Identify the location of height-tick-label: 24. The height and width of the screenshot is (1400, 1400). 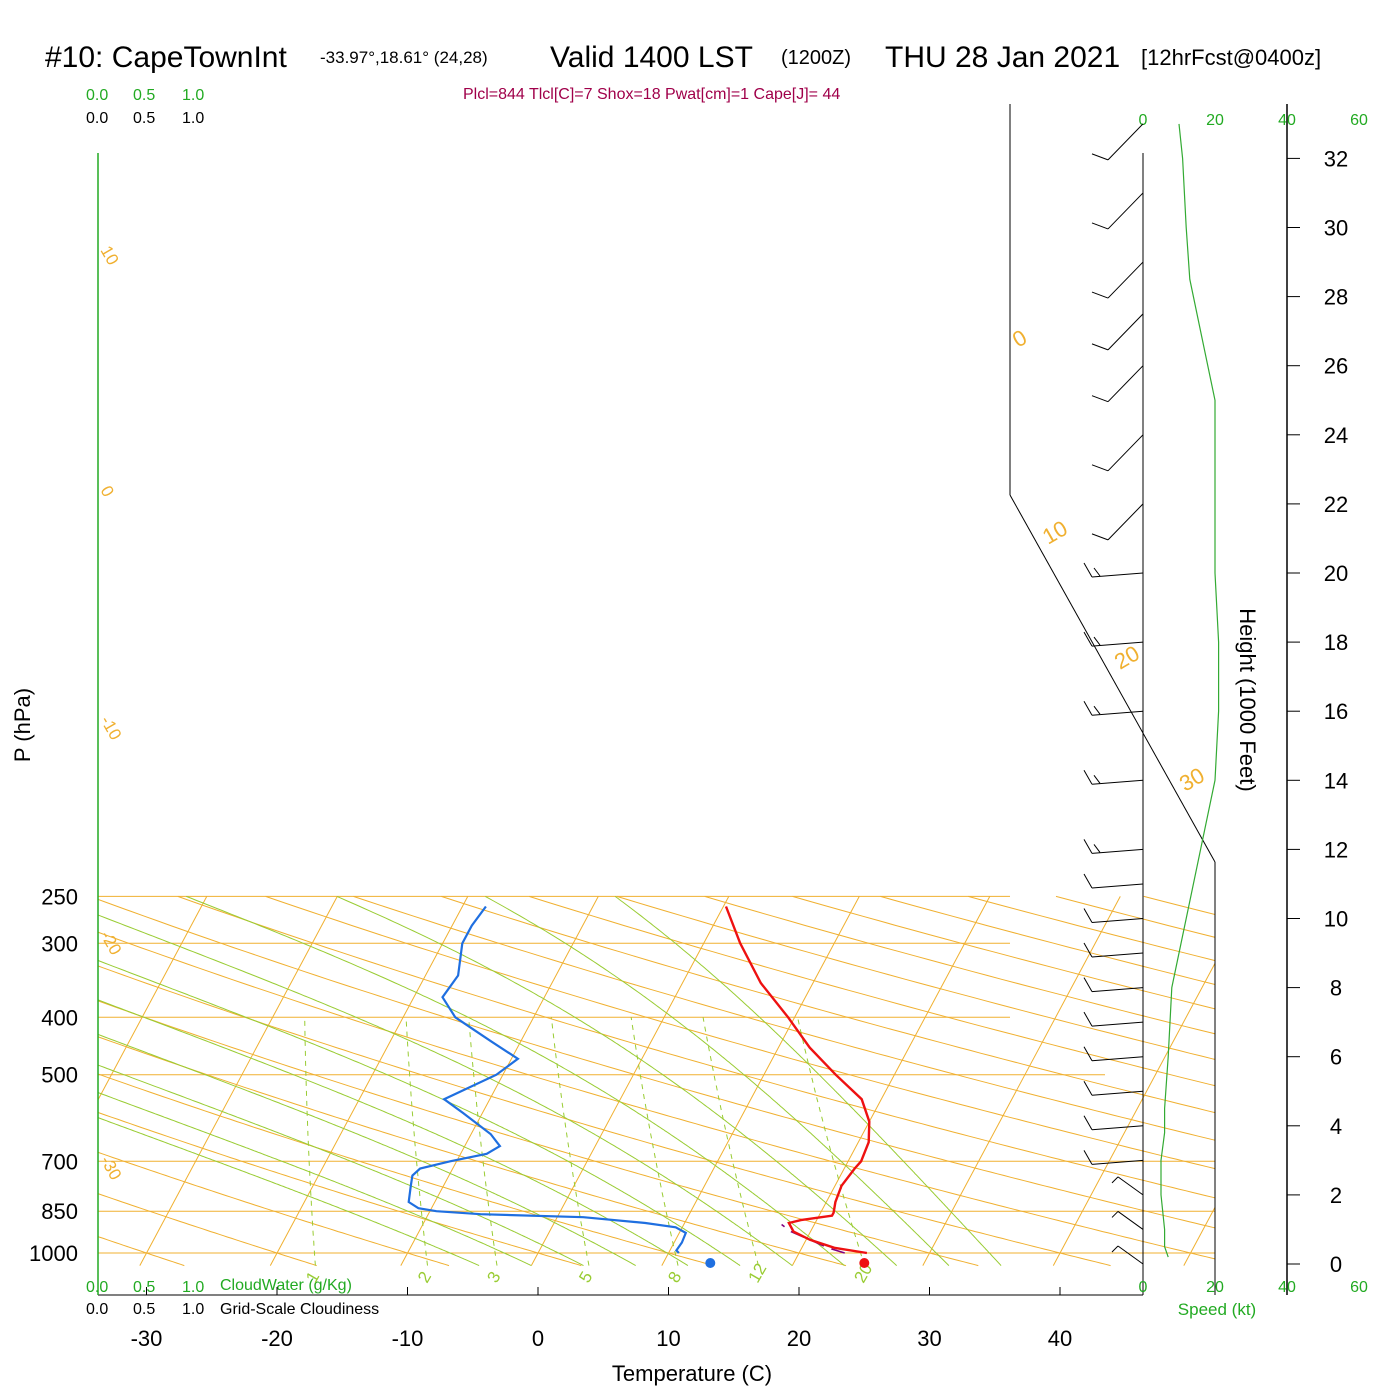
(1336, 435).